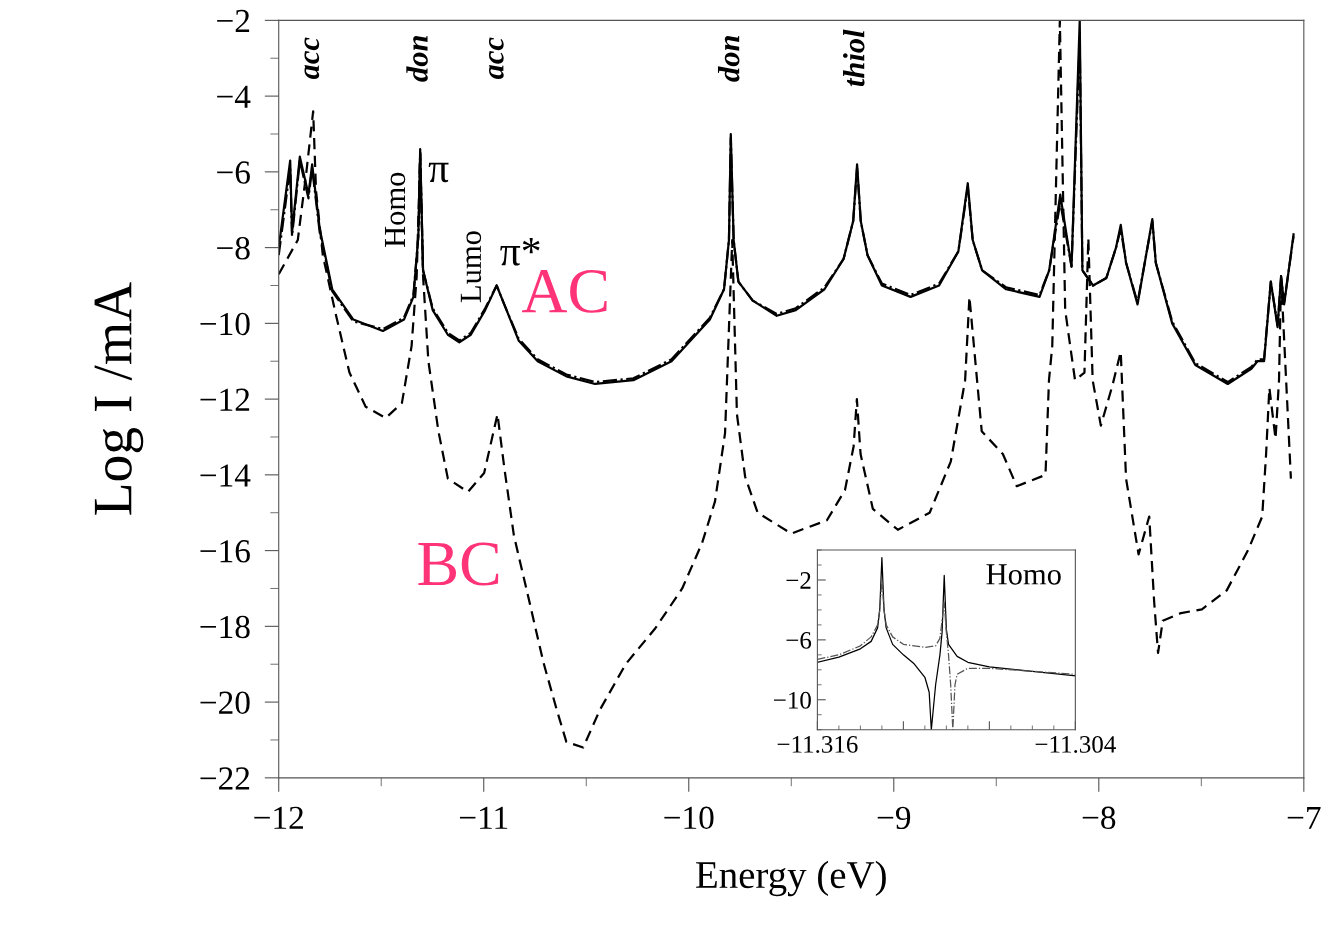 The height and width of the screenshot is (926, 1340). What do you see at coordinates (689, 818) in the screenshot?
I see `x-tick-label: −10` at bounding box center [689, 818].